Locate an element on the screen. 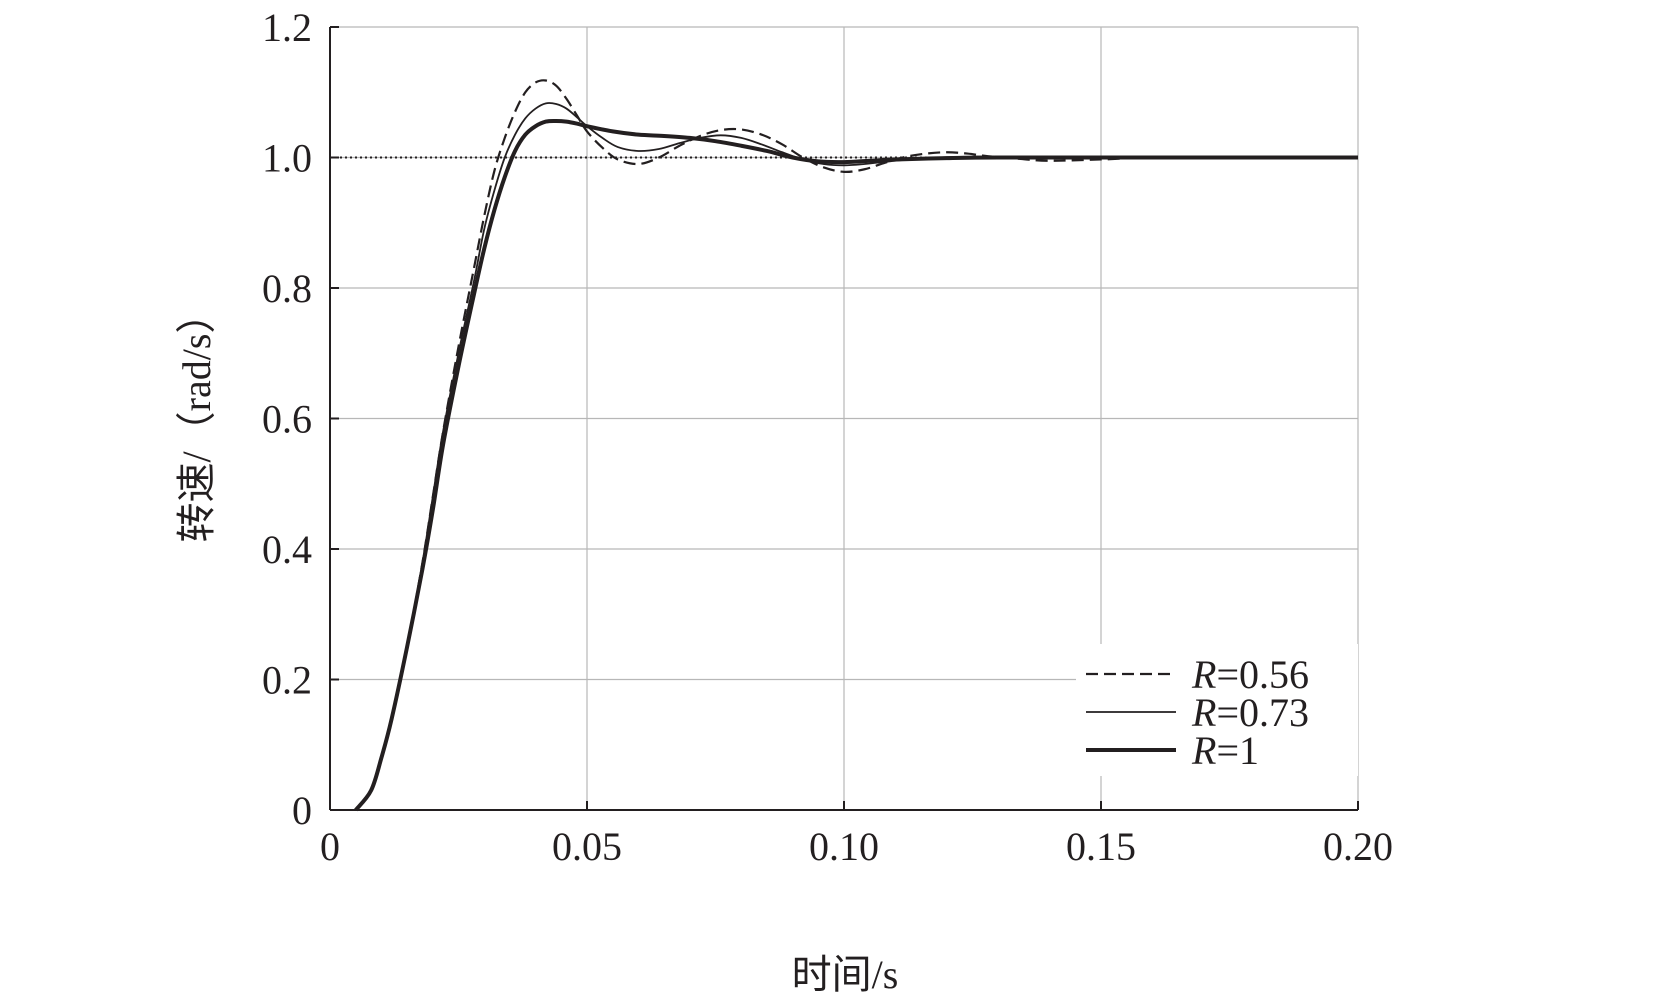 The height and width of the screenshot is (1008, 1654). x-tick-label: 0.05 is located at coordinates (587, 846).